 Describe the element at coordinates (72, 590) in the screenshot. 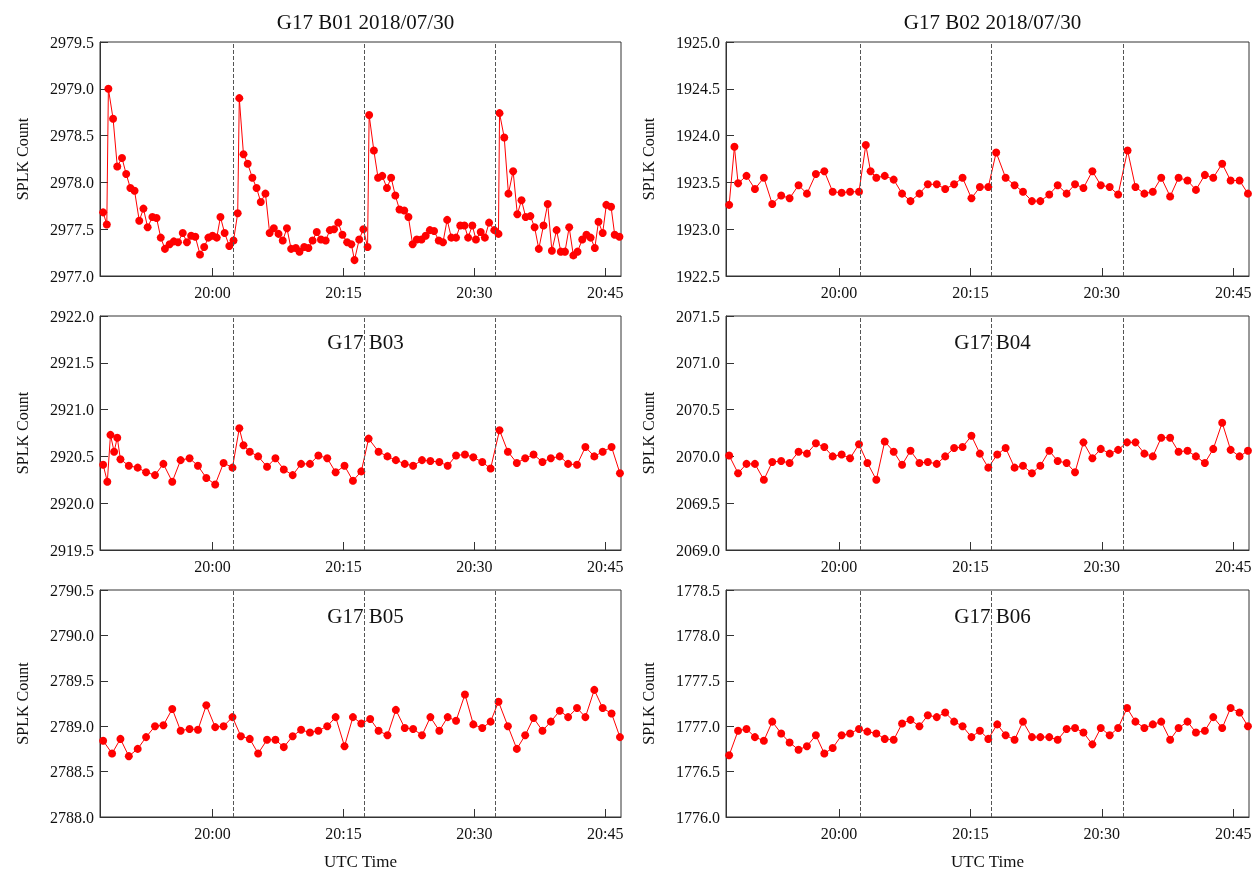

I see `y-tick-label: 2790.5` at that location.